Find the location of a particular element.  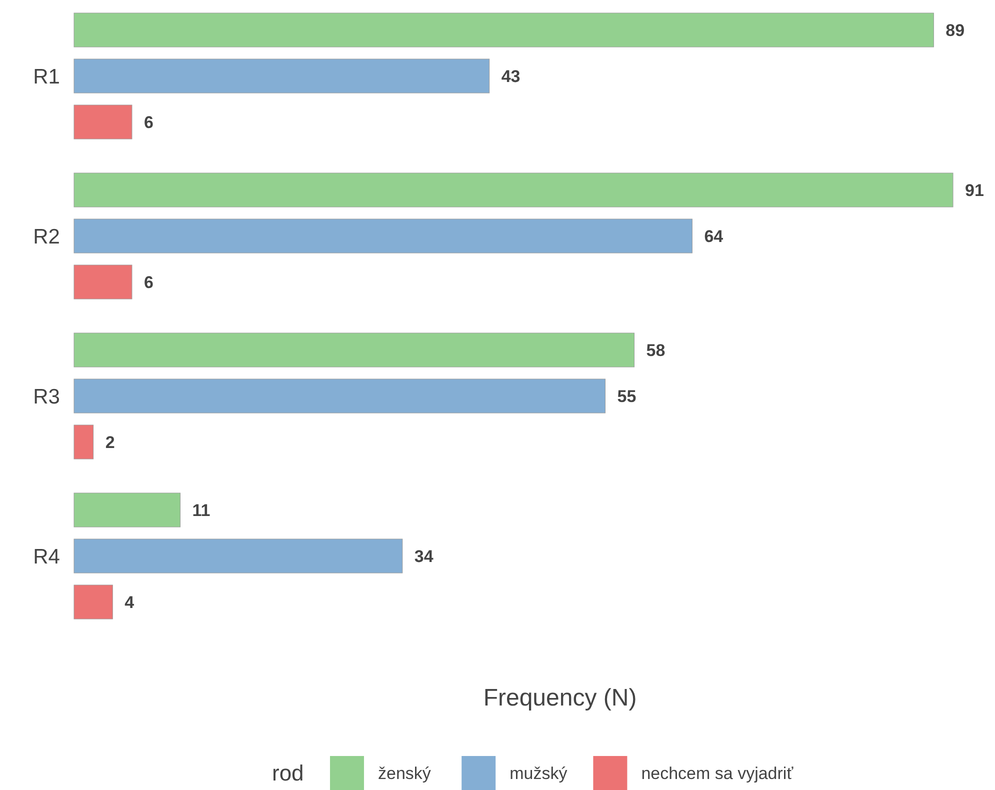

legend-label: nechcem sa vyjadriť is located at coordinates (717, 773).